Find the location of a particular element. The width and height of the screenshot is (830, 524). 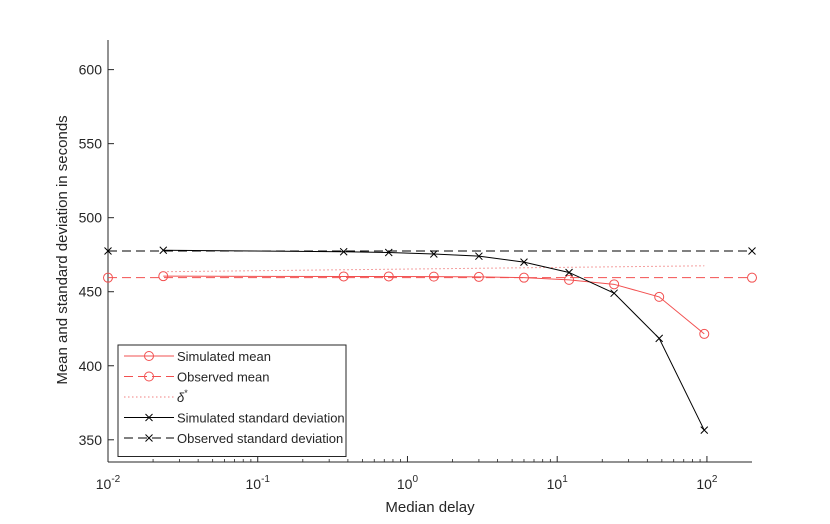

y-tick-label: 600 is located at coordinates (91, 70).